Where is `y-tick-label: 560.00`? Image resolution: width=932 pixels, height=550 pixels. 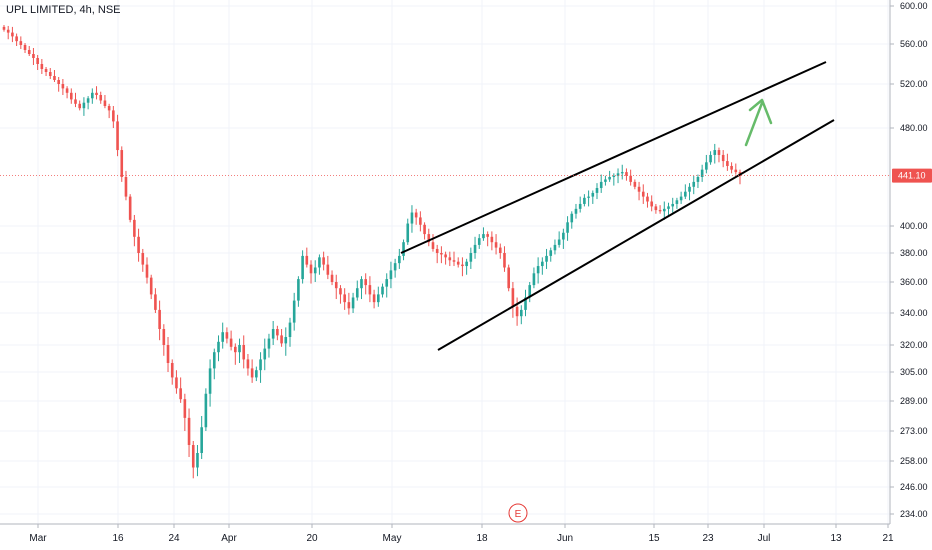
y-tick-label: 560.00 is located at coordinates (914, 44).